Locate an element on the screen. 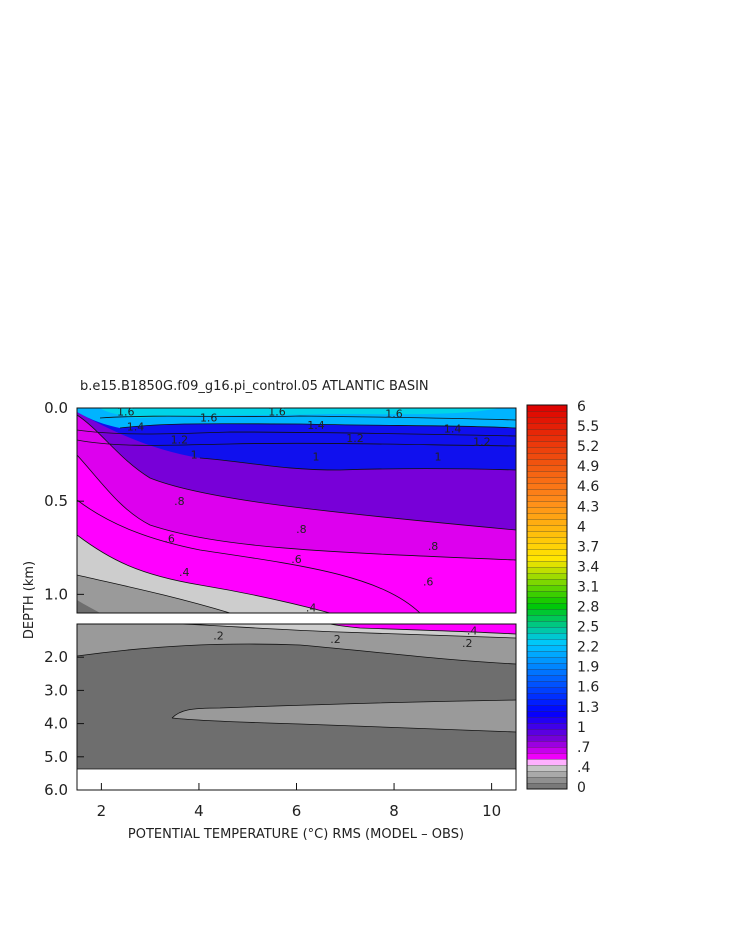 Image resolution: width=733 pixels, height=945 pixels. colorbar-label: 0 is located at coordinates (581, 788).